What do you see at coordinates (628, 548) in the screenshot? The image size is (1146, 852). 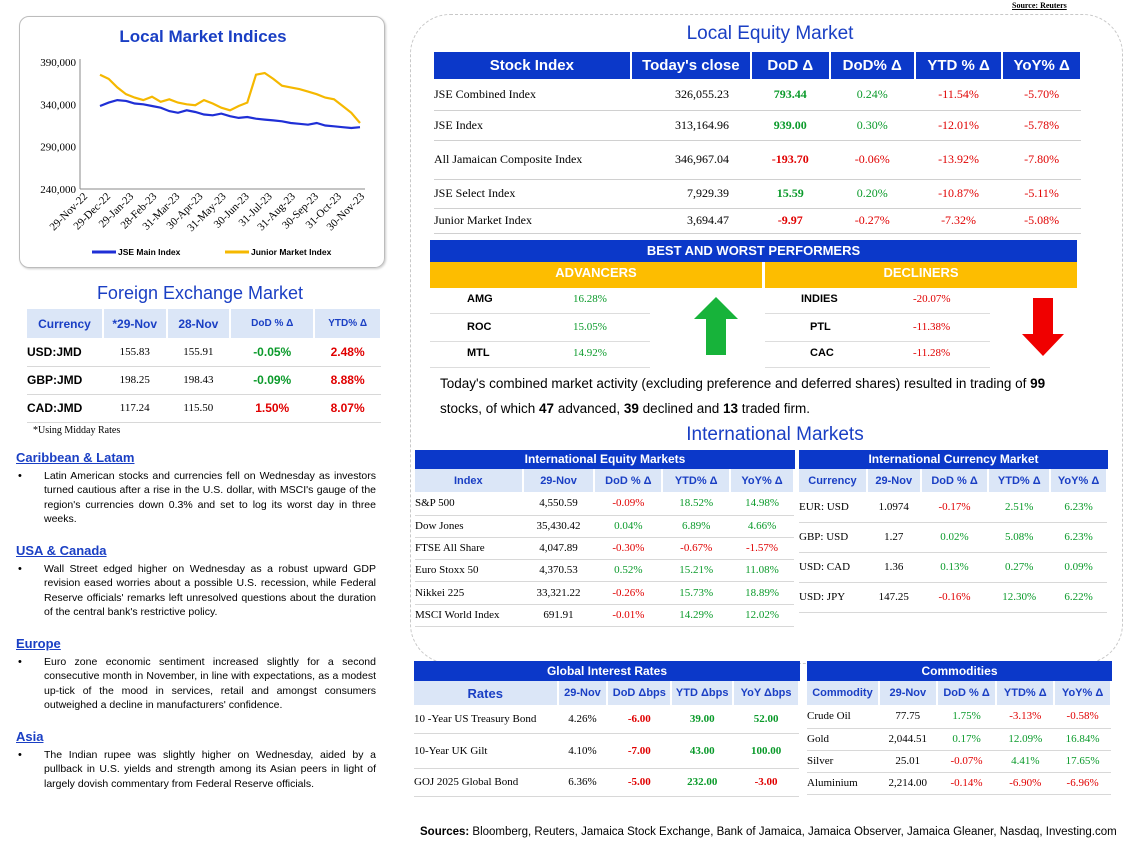 I see `intl-equity-dod: -0.30%` at bounding box center [628, 548].